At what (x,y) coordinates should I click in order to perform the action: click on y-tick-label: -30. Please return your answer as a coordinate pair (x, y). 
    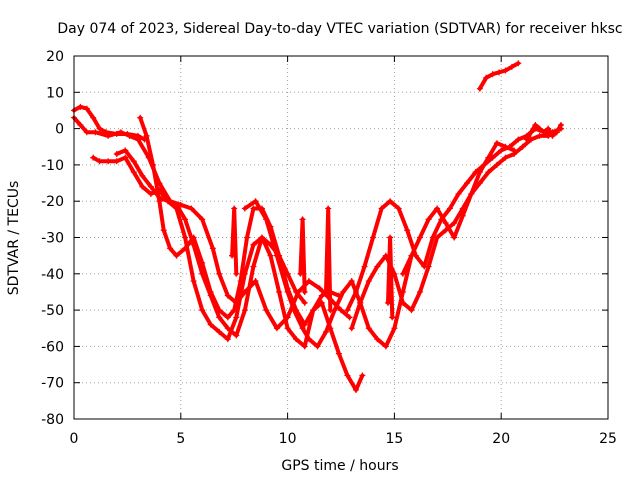
    Looking at the image, I should click on (52, 239).